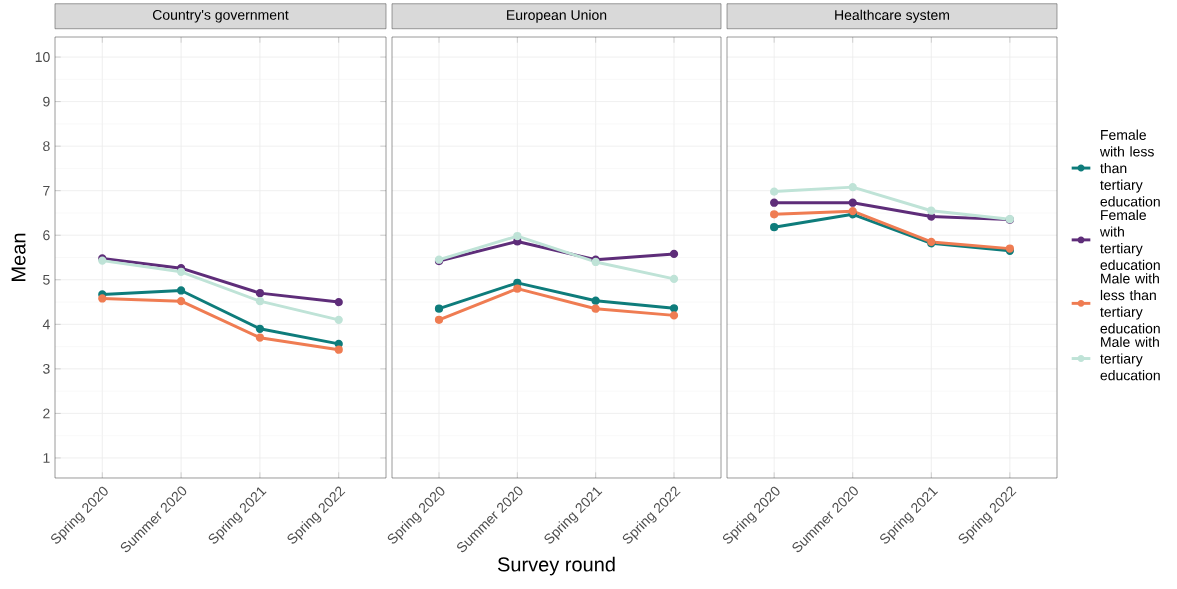  I want to click on y-tick-label: 3, so click(46, 368).